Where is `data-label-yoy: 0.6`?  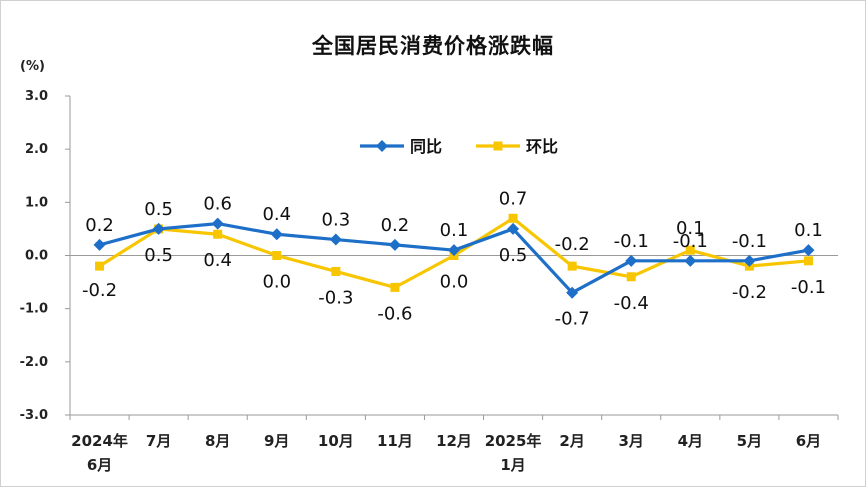
data-label-yoy: 0.6 is located at coordinates (217, 204).